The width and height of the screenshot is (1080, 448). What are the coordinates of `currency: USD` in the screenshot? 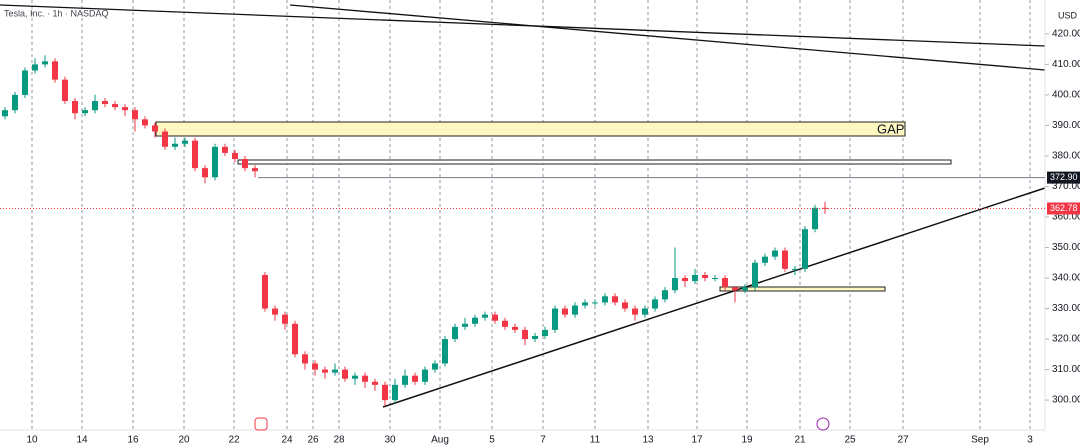 It's located at (1068, 15).